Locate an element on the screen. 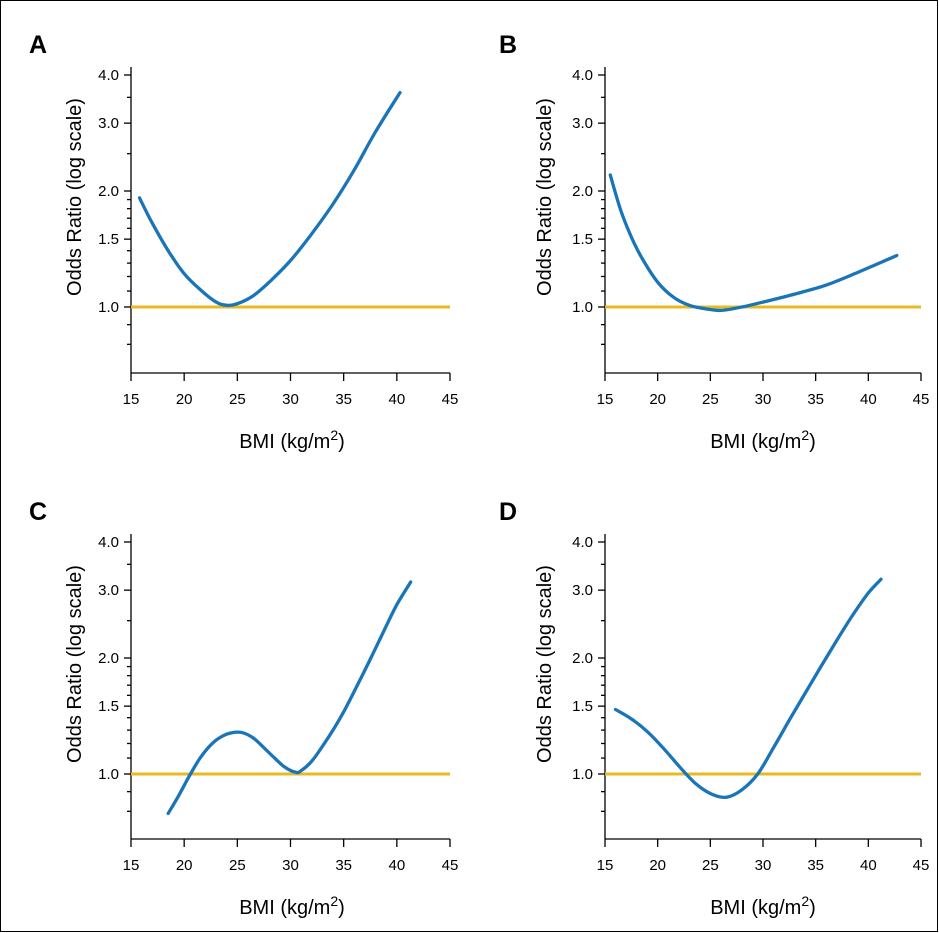 The width and height of the screenshot is (939, 933). panel-letter: B is located at coordinates (508, 45).